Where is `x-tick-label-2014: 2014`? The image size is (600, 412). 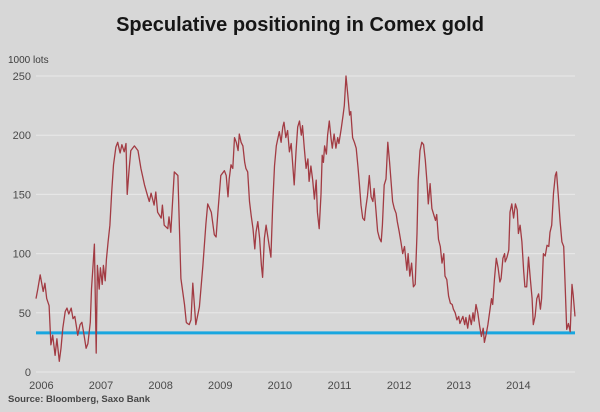 x-tick-label-2014: 2014 is located at coordinates (518, 386).